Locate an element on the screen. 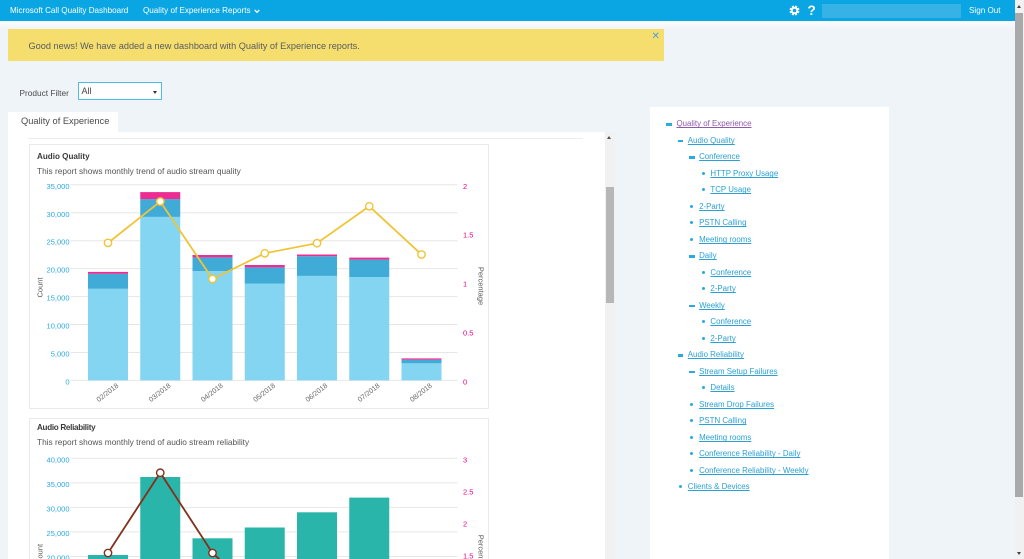 The height and width of the screenshot is (559, 1024). svg-text: 06/2018 is located at coordinates (316, 393).